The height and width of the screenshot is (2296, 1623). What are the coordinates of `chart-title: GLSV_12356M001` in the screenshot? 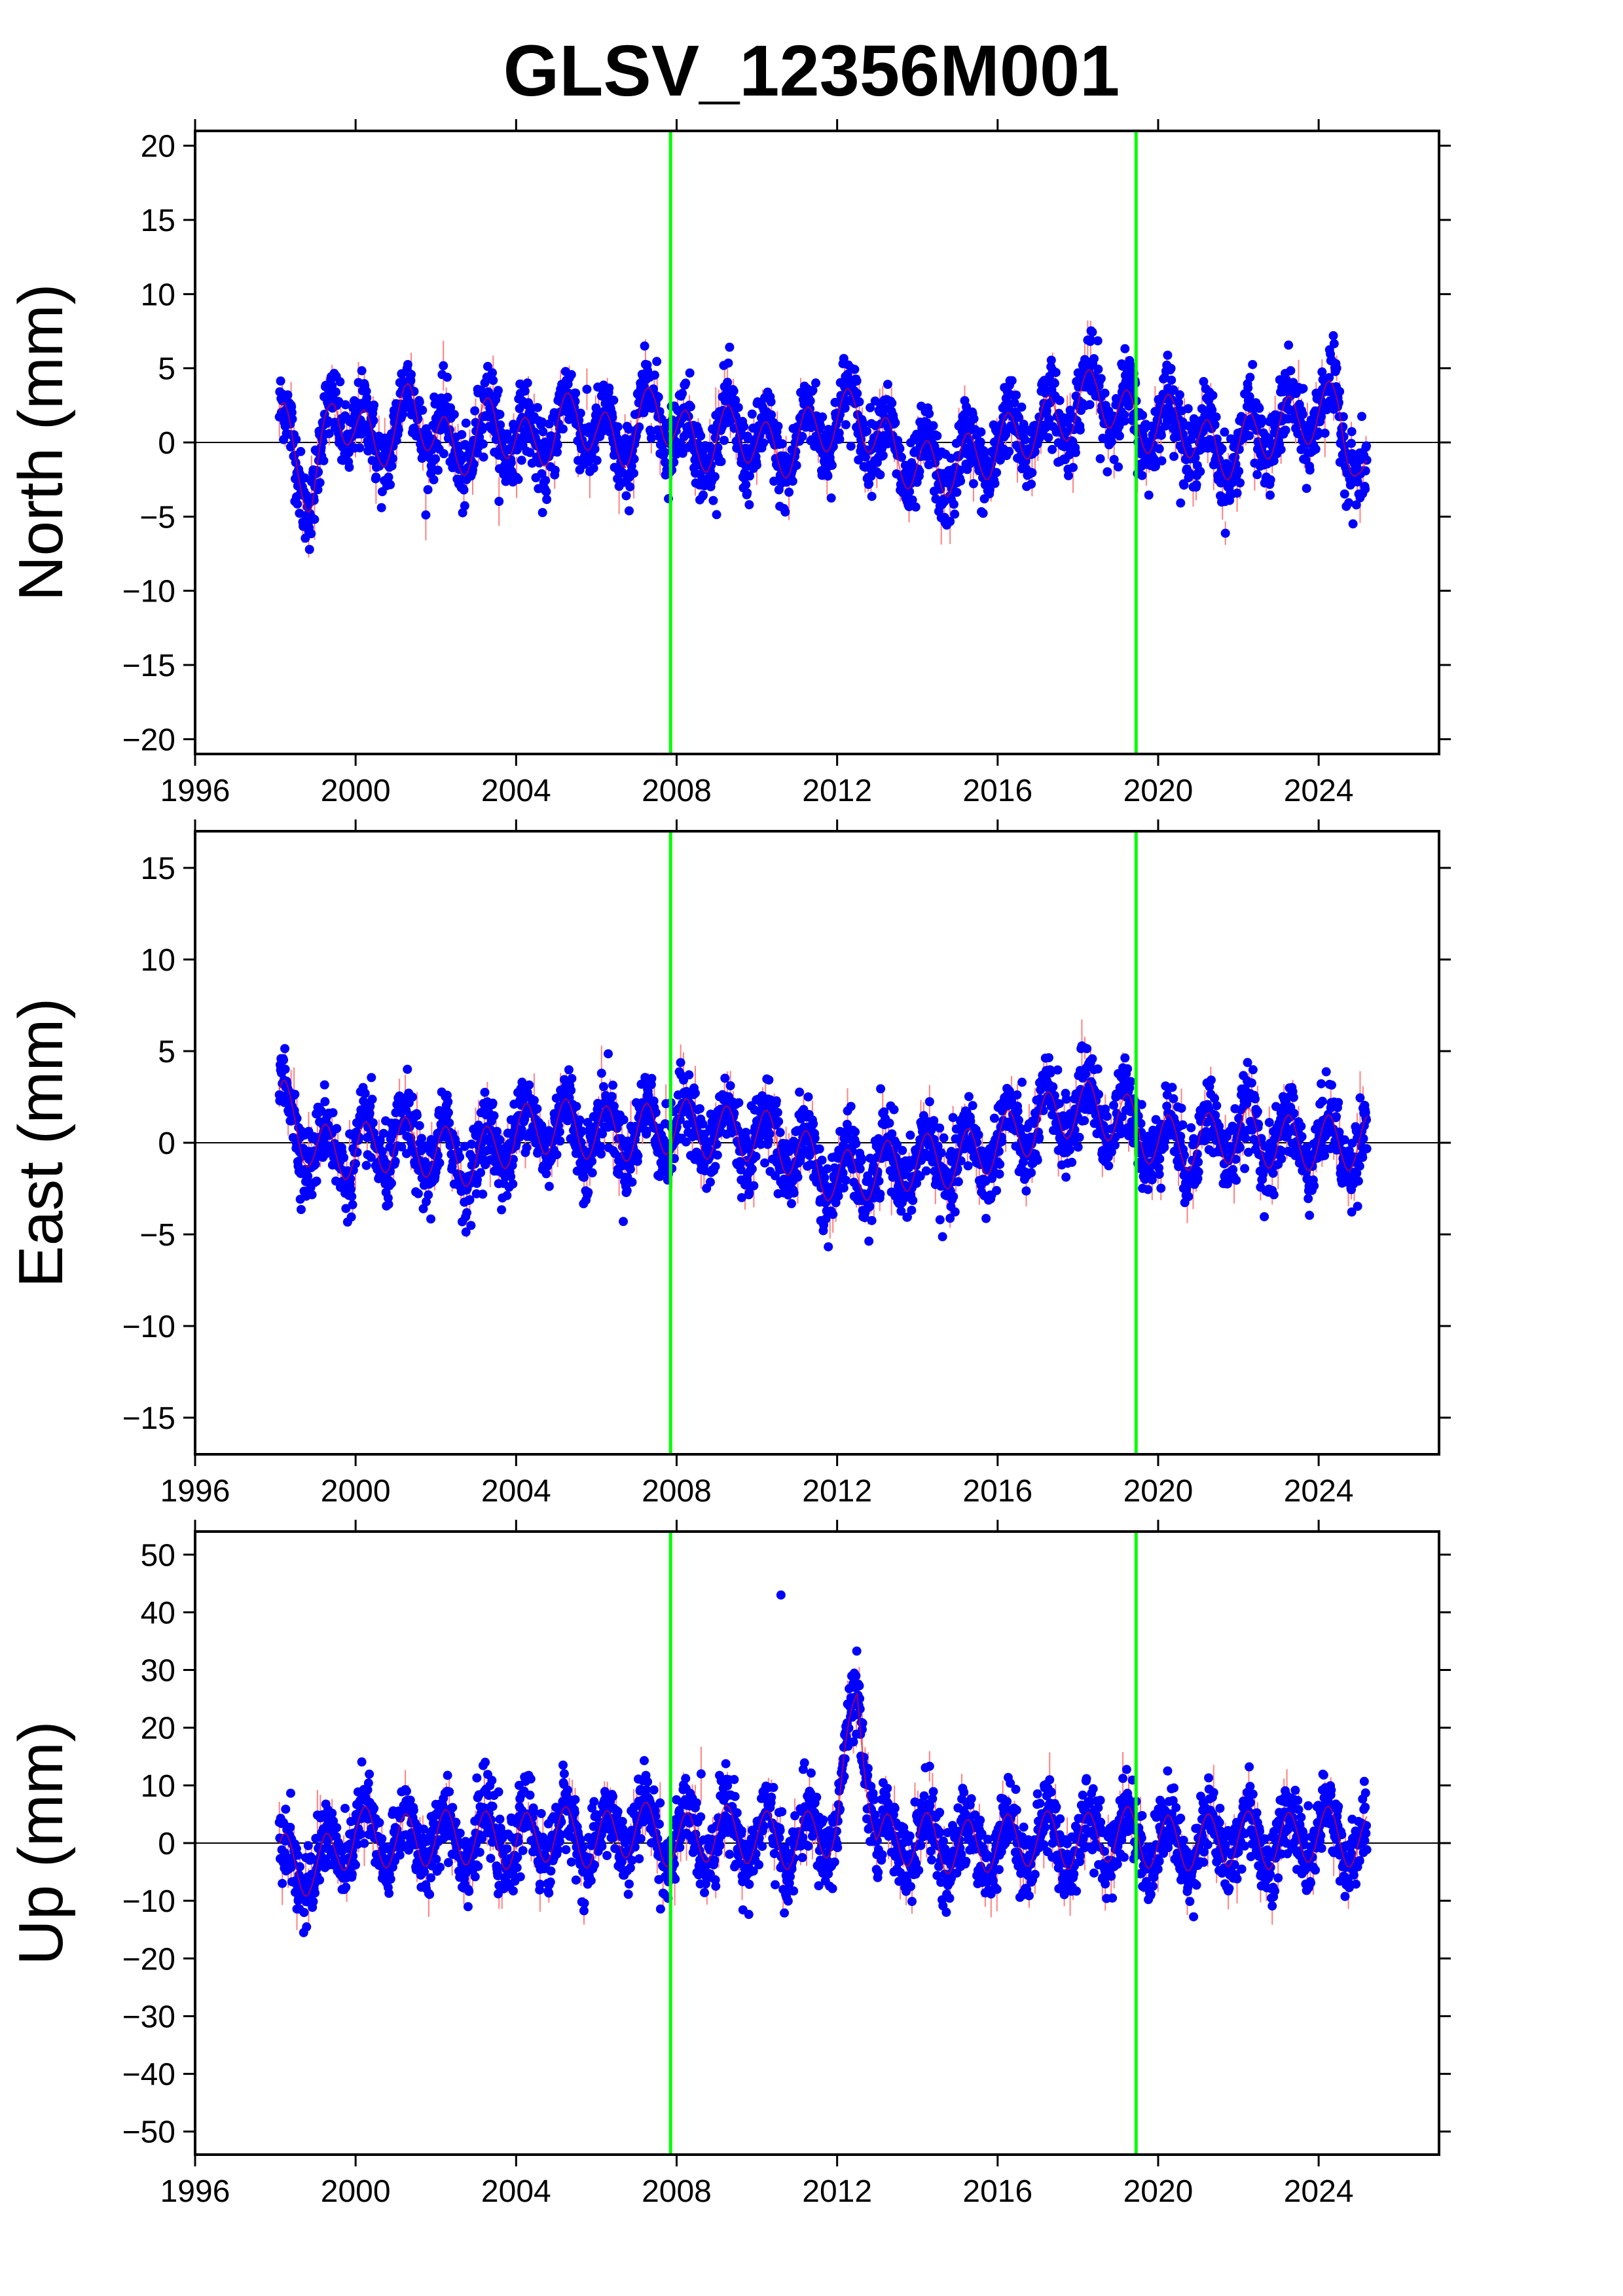 It's located at (811, 71).